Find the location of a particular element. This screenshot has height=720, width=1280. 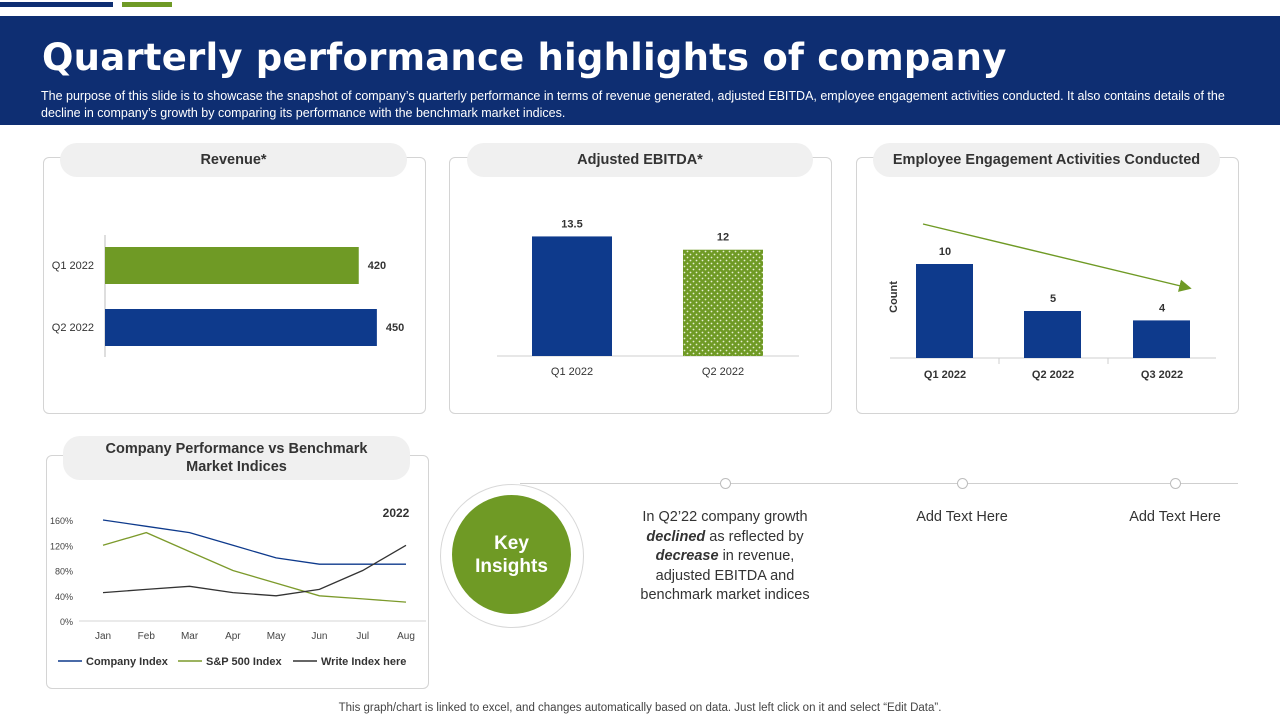

engagement-ylabel: Count is located at coordinates (894, 297).